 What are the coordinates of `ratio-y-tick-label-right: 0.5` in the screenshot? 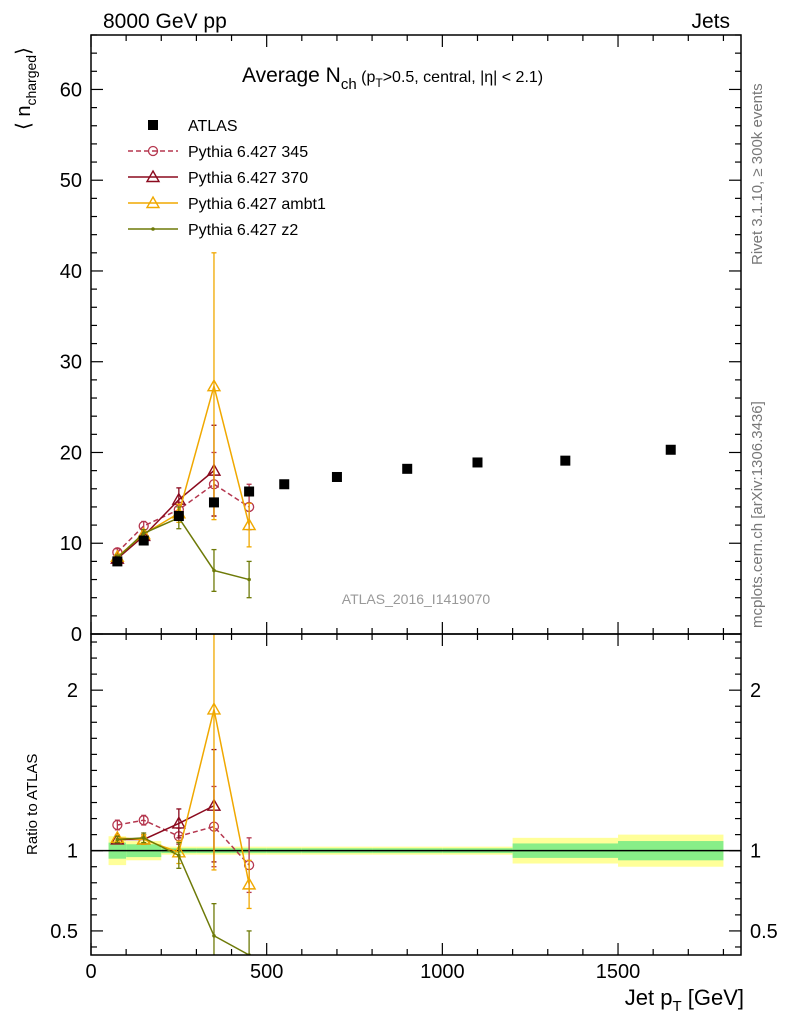 It's located at (764, 932).